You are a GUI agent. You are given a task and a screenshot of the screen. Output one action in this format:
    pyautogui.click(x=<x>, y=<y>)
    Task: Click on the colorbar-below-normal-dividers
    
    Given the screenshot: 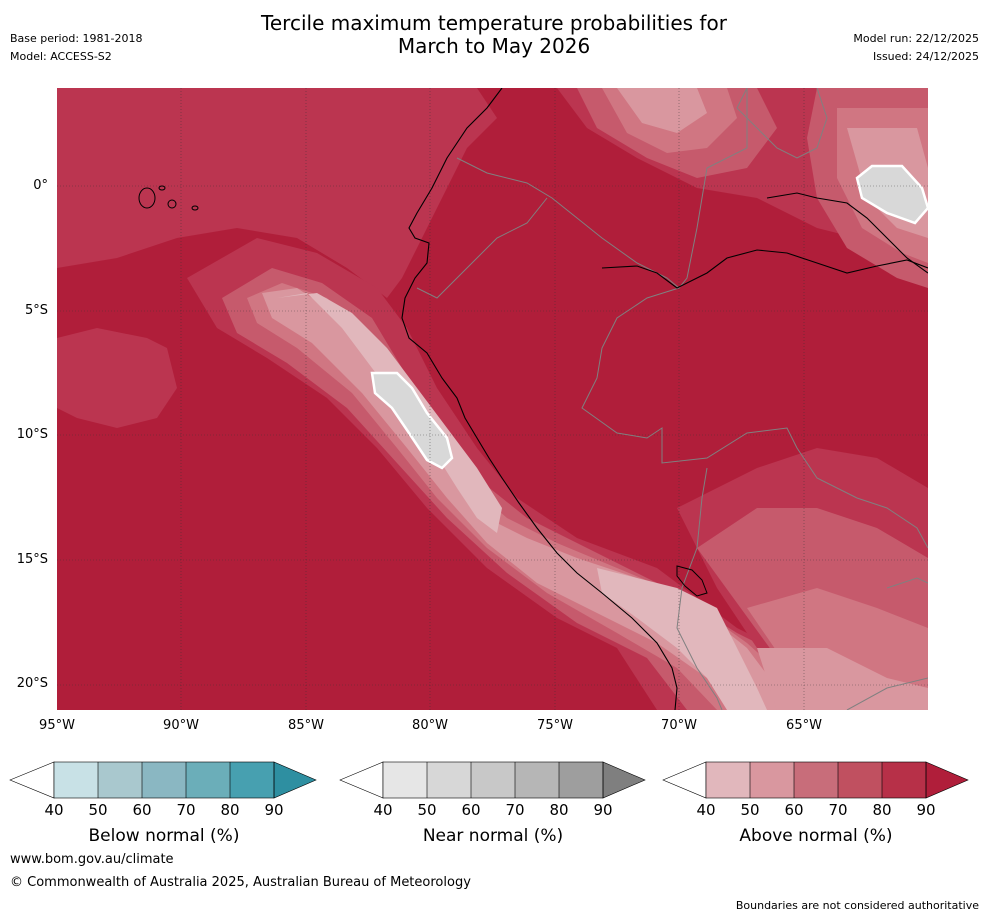 What is the action you would take?
    pyautogui.click(x=164, y=780)
    